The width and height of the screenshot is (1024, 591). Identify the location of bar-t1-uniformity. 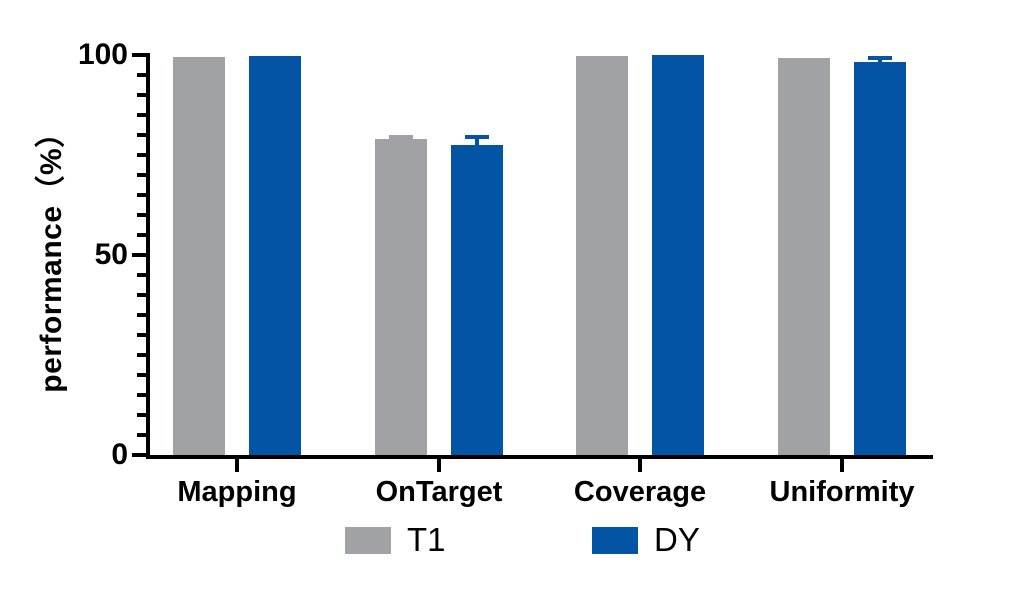
(804, 256).